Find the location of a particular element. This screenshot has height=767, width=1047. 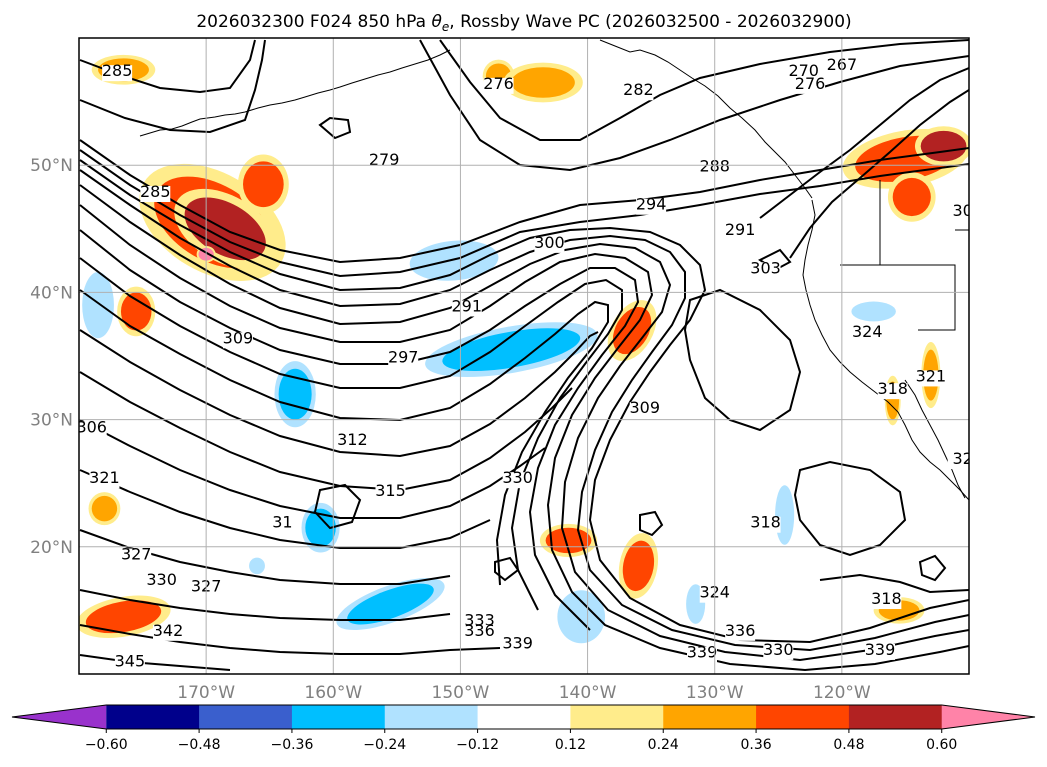

longitude-tick-label: 120°W is located at coordinates (842, 693).